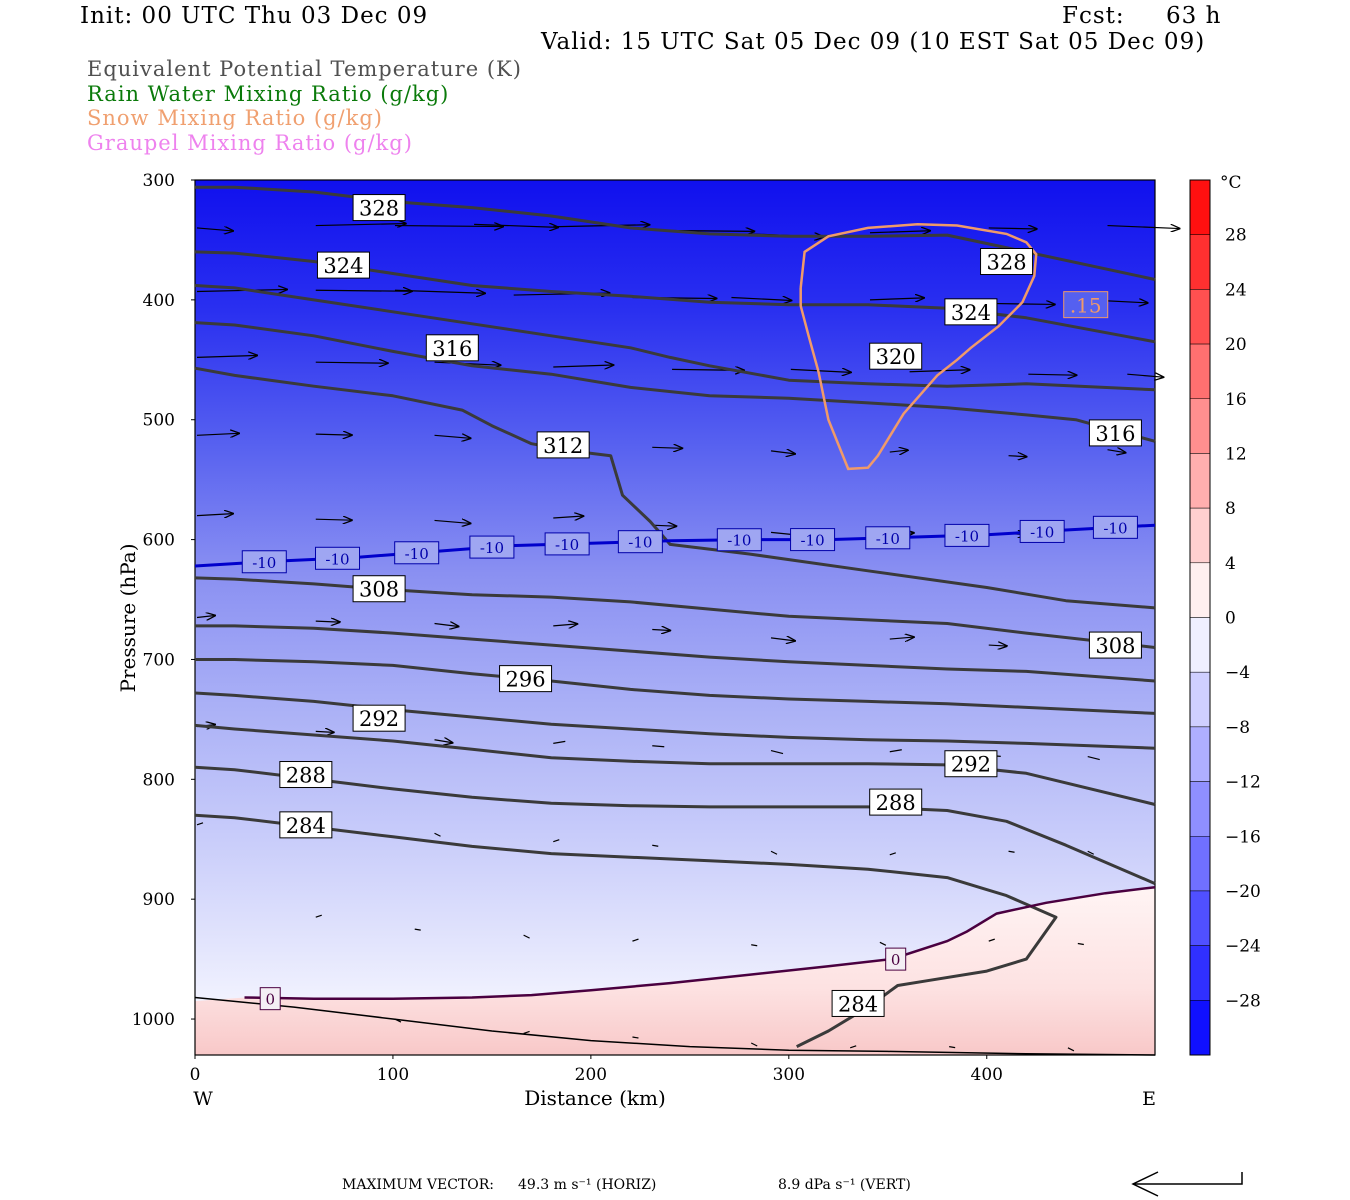  What do you see at coordinates (1243, 783) in the screenshot?
I see `colorbar-label: −12` at bounding box center [1243, 783].